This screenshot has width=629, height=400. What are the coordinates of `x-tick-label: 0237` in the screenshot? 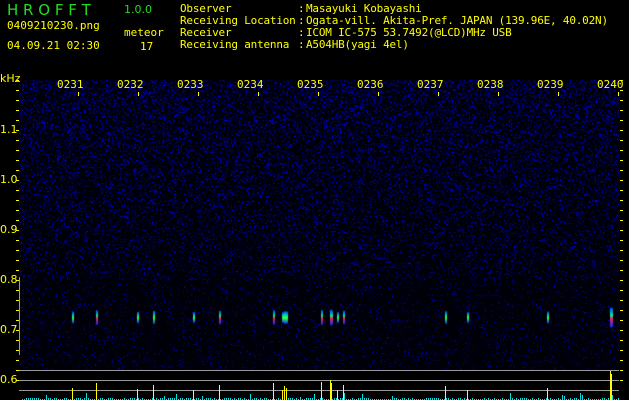 It's located at (430, 84).